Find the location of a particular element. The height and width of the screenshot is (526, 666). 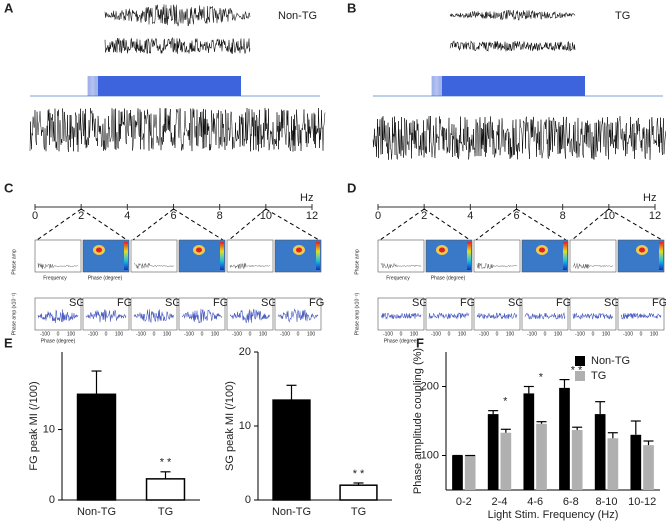

stimulus is located at coordinates (169, 86).